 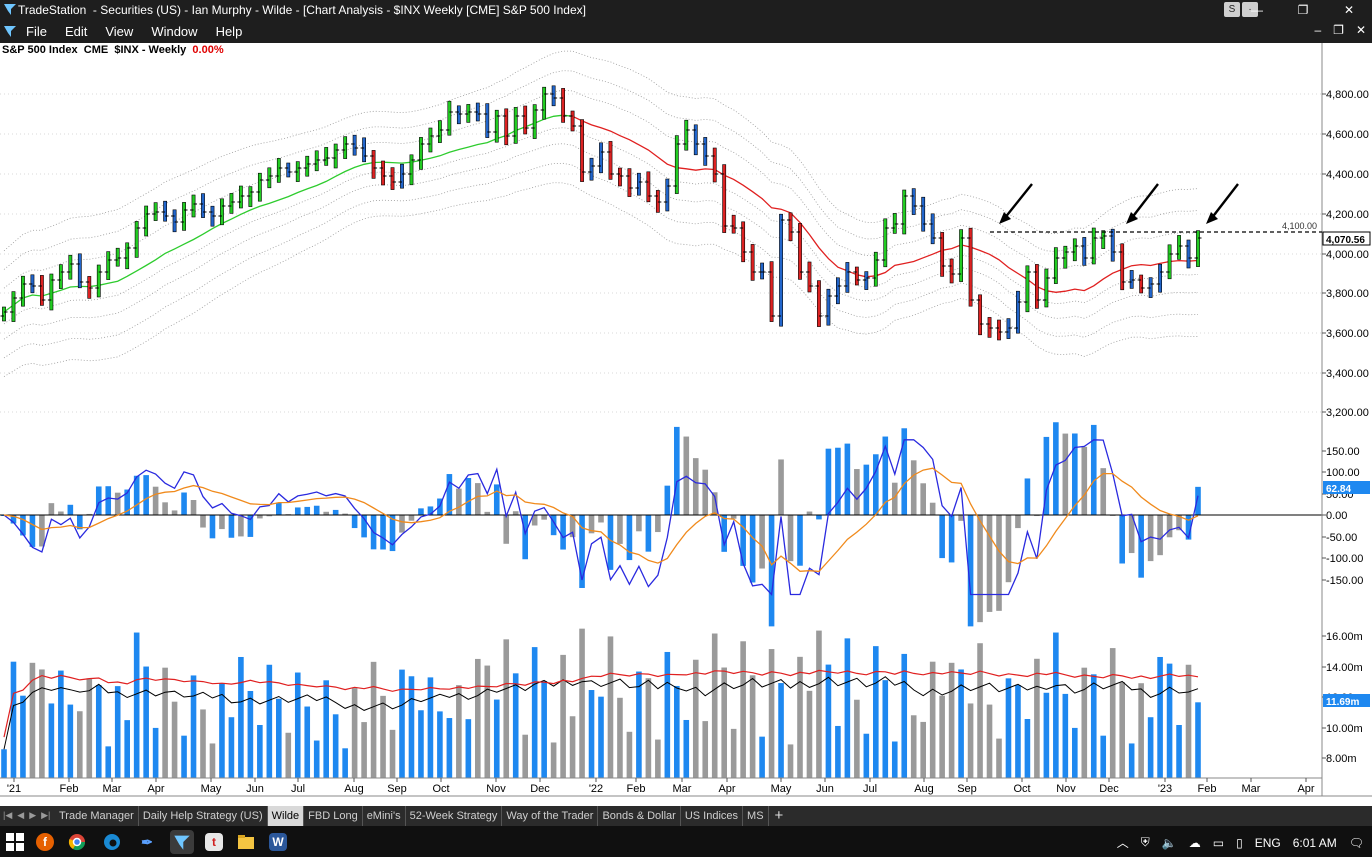 What do you see at coordinates (33, 815) in the screenshot?
I see `tab-next-icon: ▶` at bounding box center [33, 815].